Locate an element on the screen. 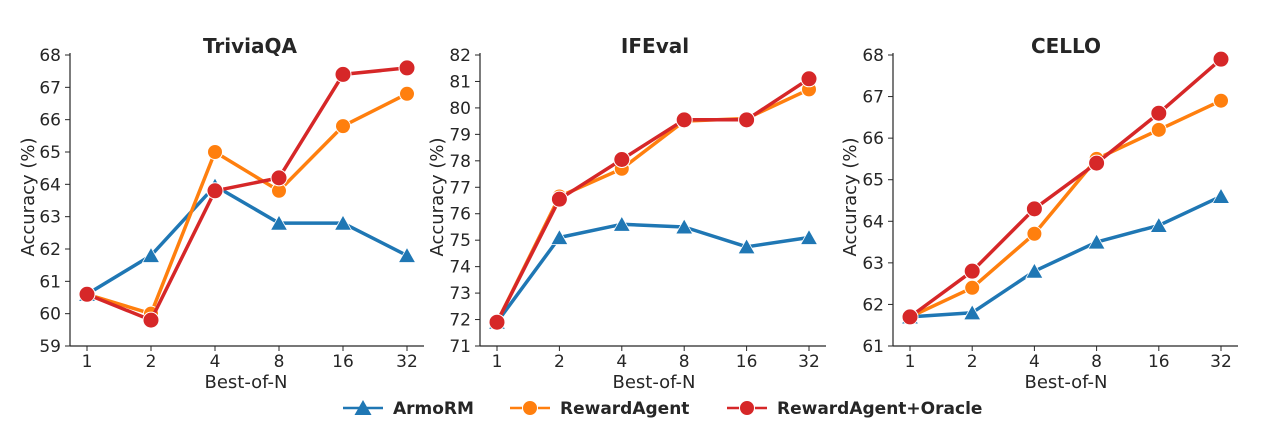  y-tick-label-ifeval: 73 is located at coordinates (460, 294).